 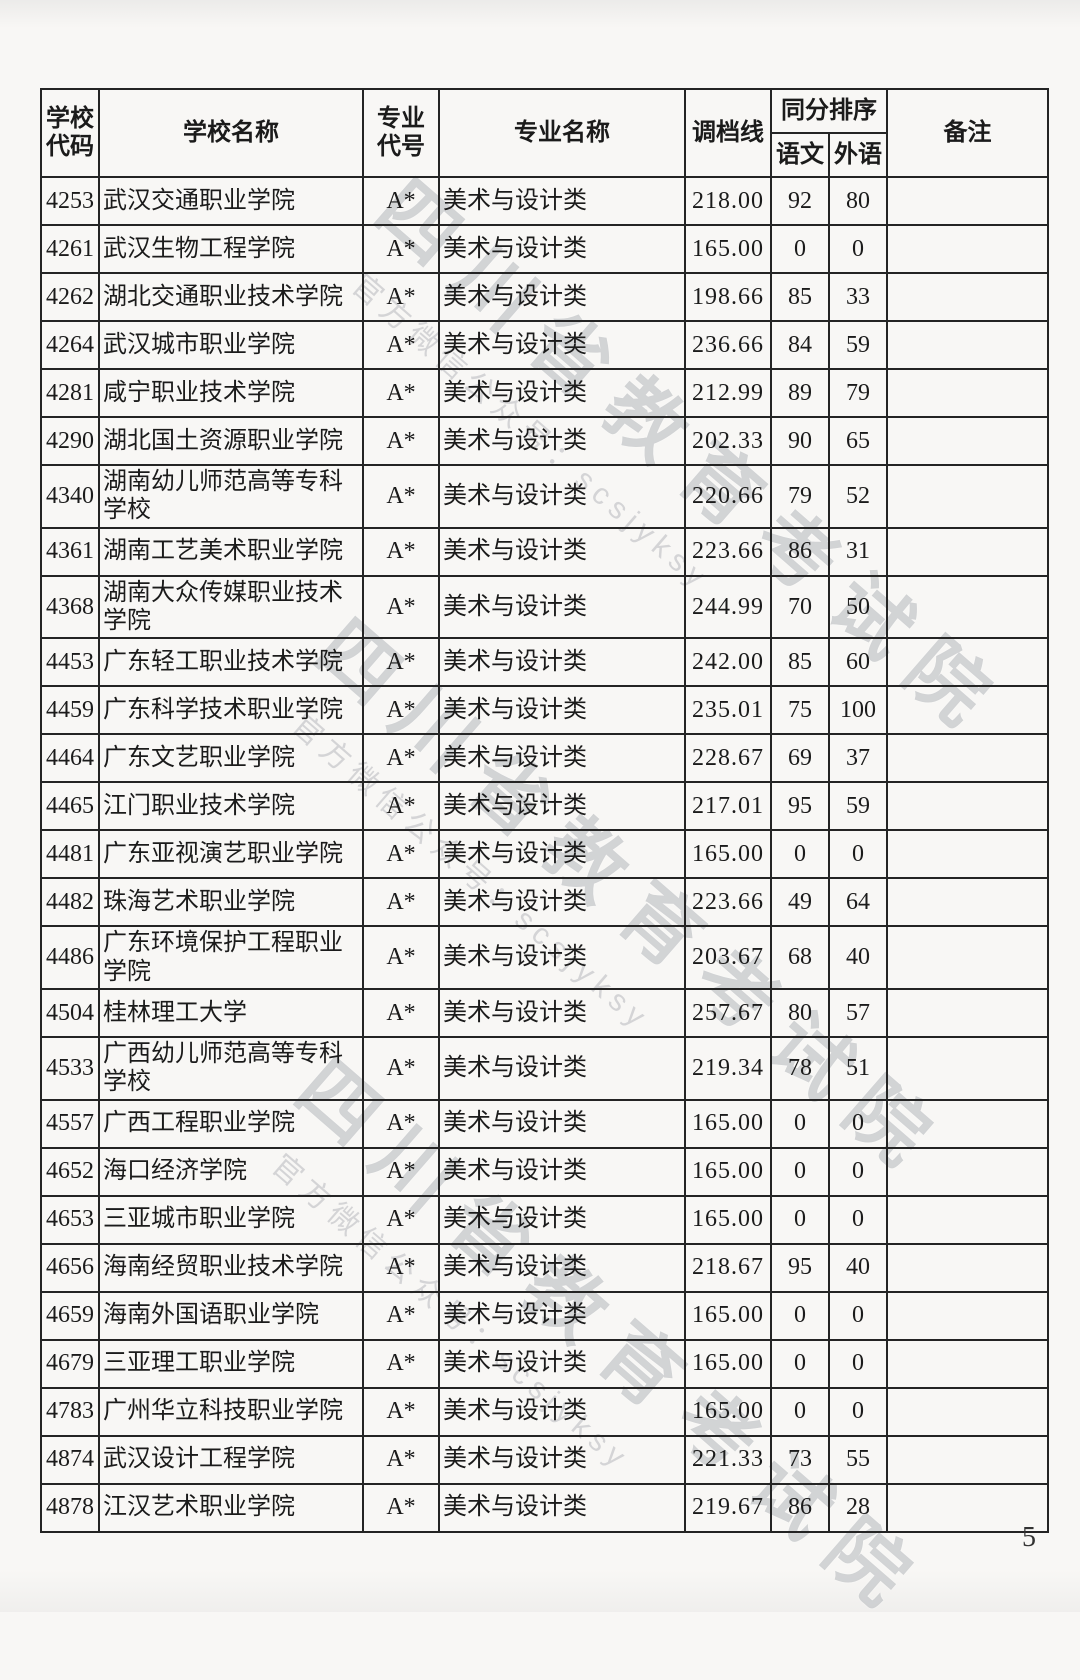 What do you see at coordinates (800, 496) in the screenshot?
I see `chinese-score-cell: 79` at bounding box center [800, 496].